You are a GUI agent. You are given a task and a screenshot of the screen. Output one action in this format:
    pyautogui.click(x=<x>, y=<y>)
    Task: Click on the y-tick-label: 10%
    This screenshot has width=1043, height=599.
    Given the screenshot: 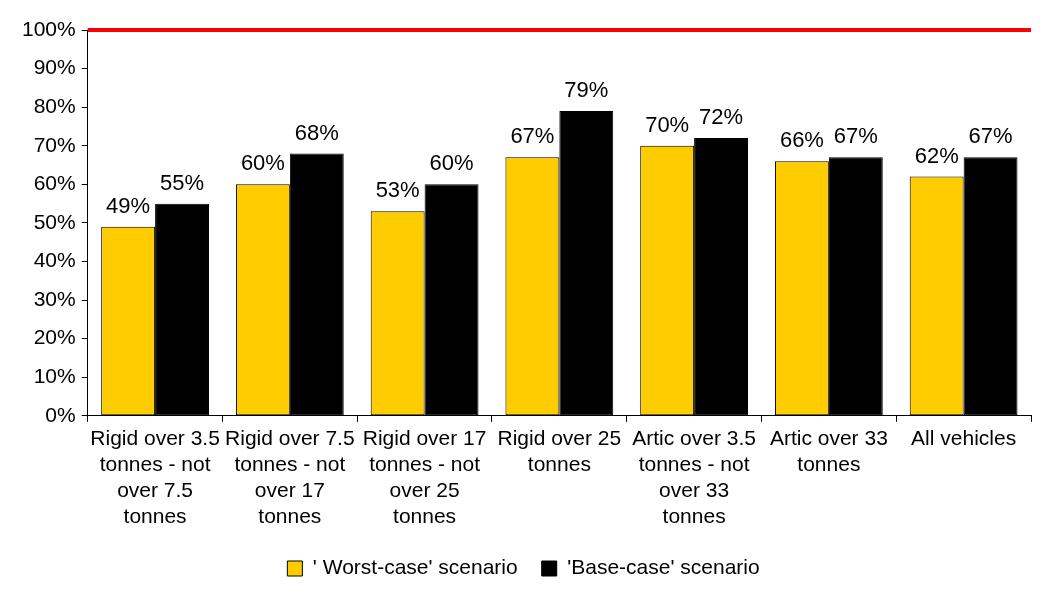 What is the action you would take?
    pyautogui.click(x=54, y=376)
    